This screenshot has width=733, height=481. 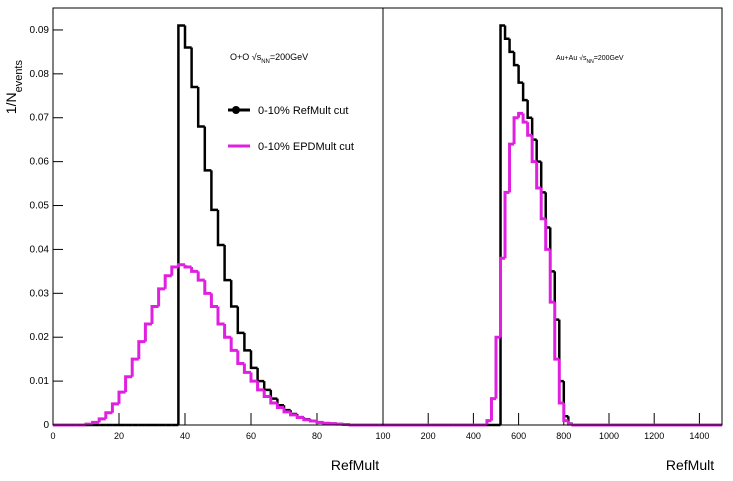 What do you see at coordinates (609, 58) in the screenshot?
I see `annotation-text: =200GeV` at bounding box center [609, 58].